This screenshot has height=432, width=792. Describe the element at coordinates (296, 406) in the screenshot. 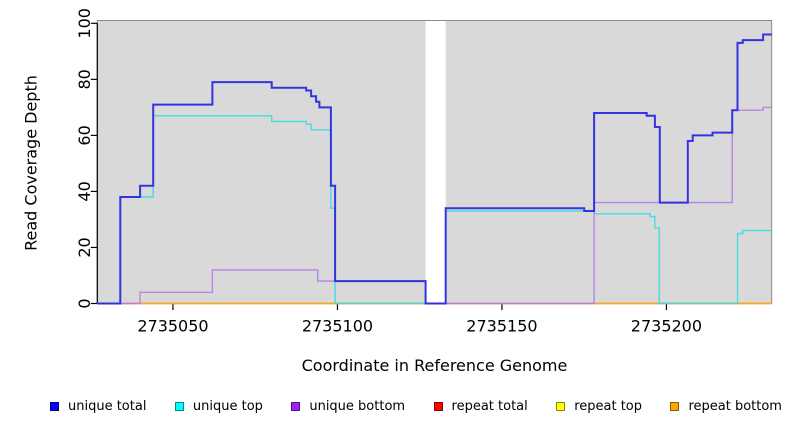

I see `legend-swatch-unique-bottom` at that location.